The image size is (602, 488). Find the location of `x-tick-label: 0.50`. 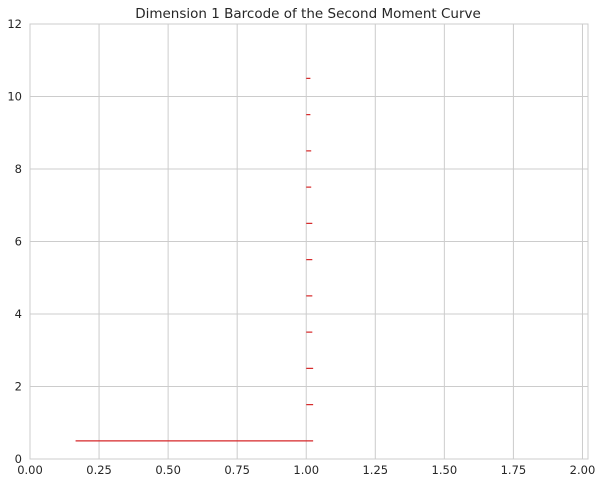

x-tick-label: 0.50 is located at coordinates (168, 470).